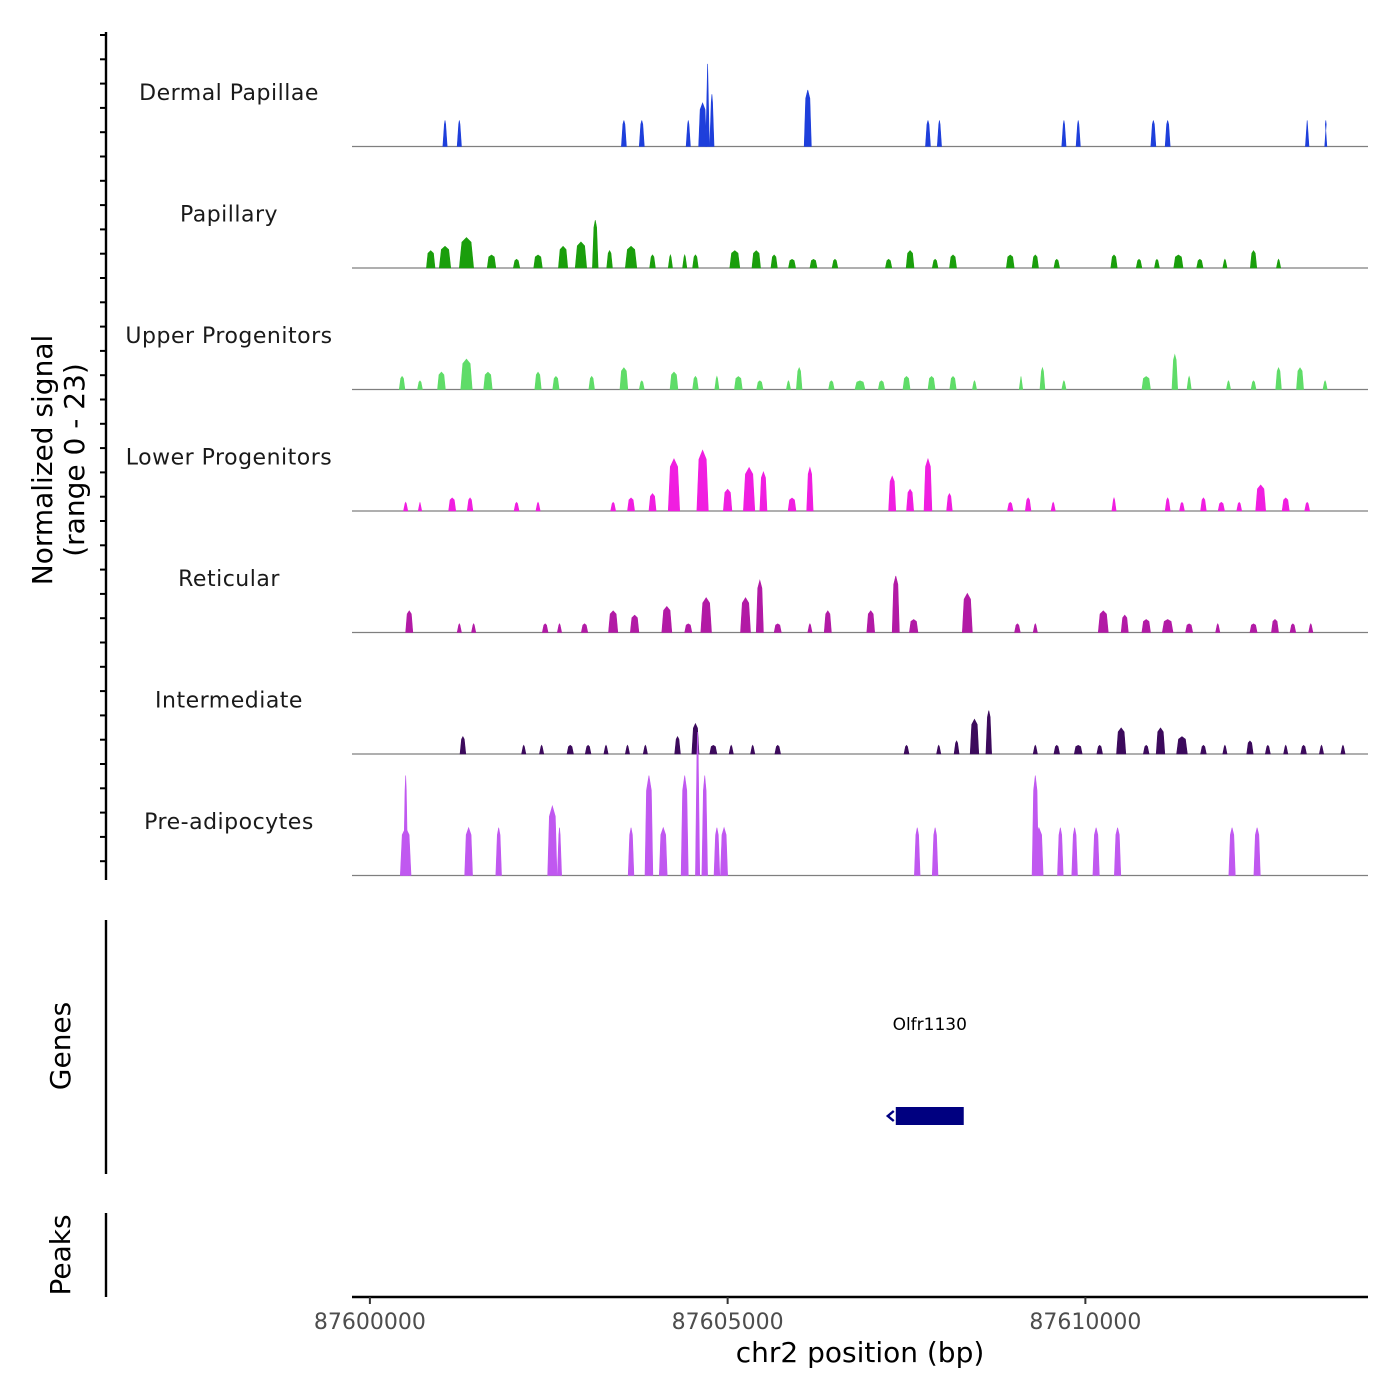  Describe the element at coordinates (930, 1025) in the screenshot. I see `gene-label: Olfr1130` at that location.